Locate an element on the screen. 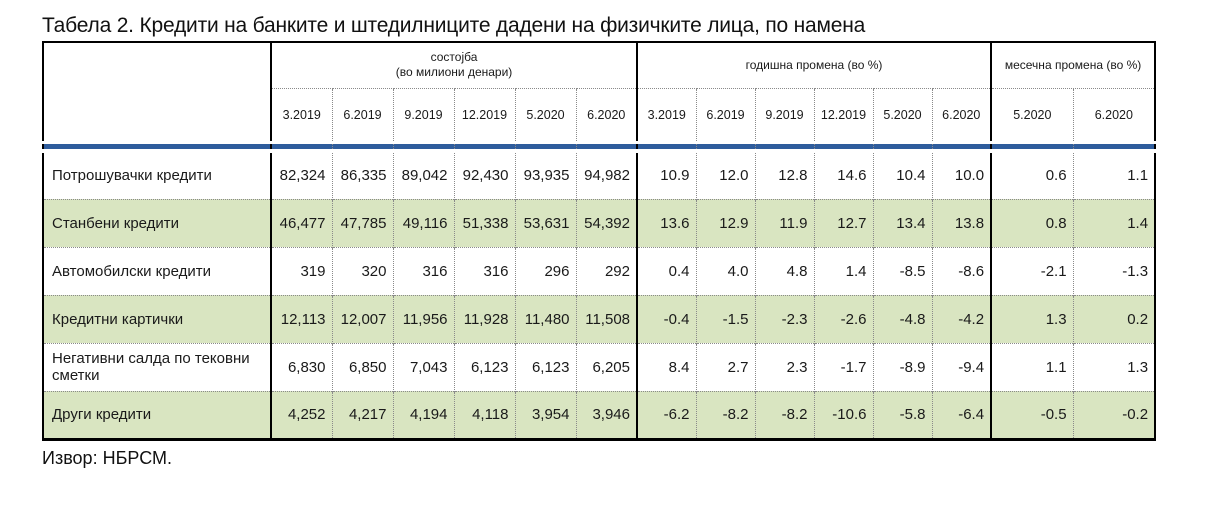 The width and height of the screenshot is (1207, 511). date-header: 6.2020 is located at coordinates (1114, 115).